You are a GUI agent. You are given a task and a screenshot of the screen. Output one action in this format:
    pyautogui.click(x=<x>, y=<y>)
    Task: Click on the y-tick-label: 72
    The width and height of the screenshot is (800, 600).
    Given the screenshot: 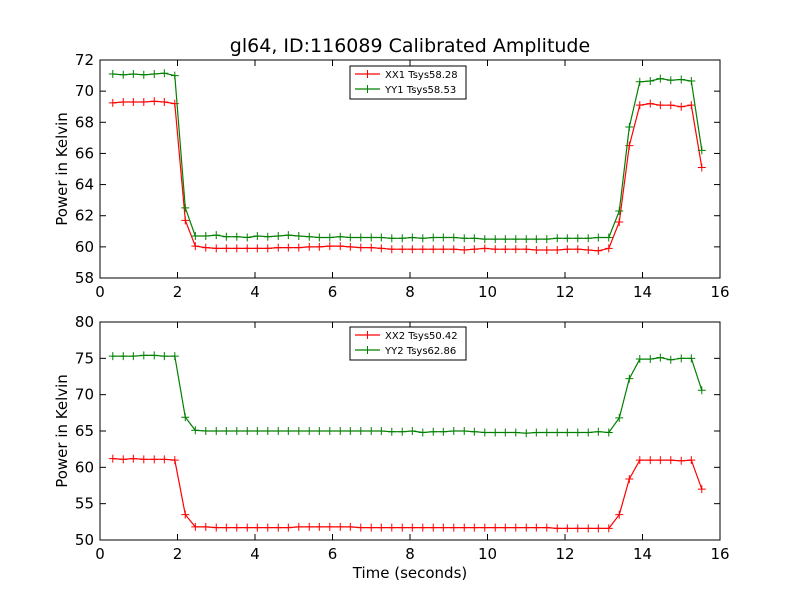 What is the action you would take?
    pyautogui.click(x=84, y=60)
    